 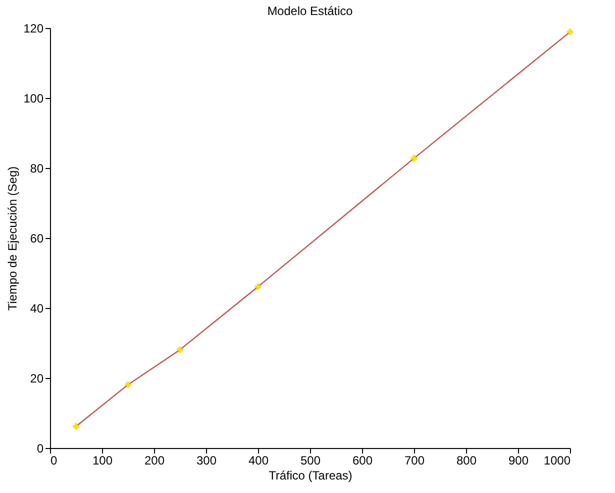 What do you see at coordinates (37, 379) in the screenshot?
I see `y-tick-label: 20` at bounding box center [37, 379].